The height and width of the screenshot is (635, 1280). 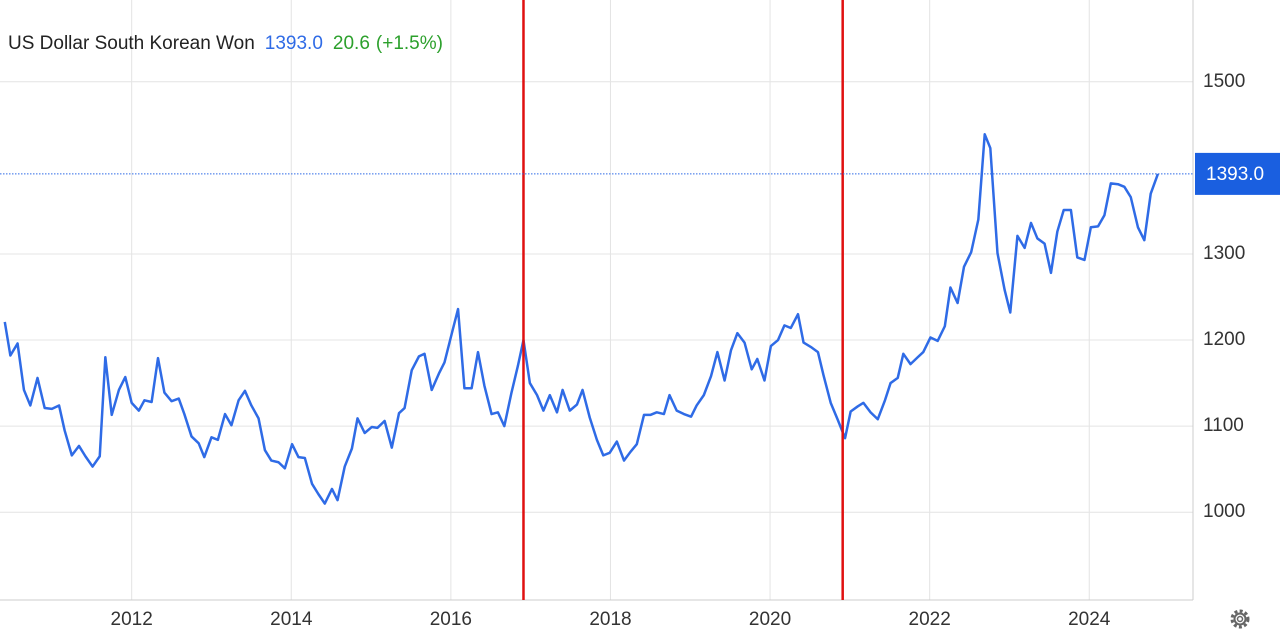 I want to click on y-tick-label: 1100, so click(x=1223, y=425).